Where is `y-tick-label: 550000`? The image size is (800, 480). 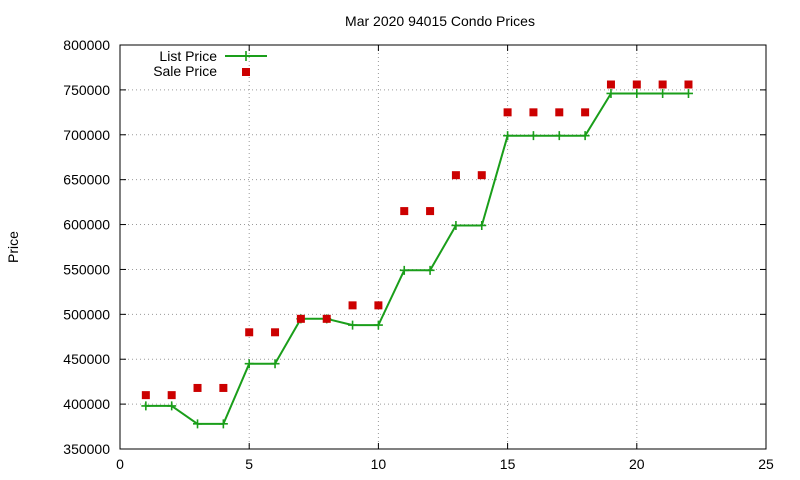
y-tick-label: 550000 is located at coordinates (86, 269).